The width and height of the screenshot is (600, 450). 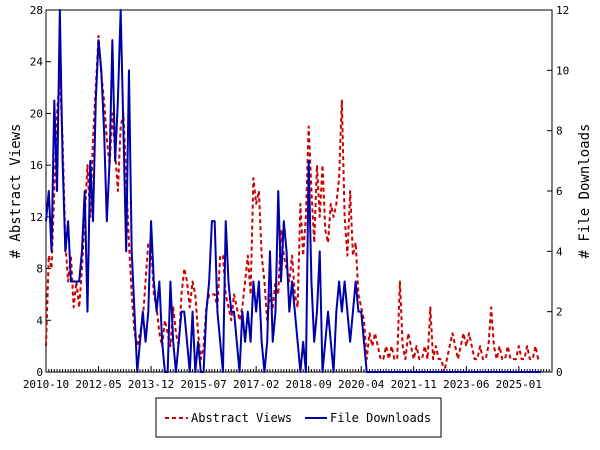 I want to click on y2-tick-label: 4, so click(x=559, y=251).